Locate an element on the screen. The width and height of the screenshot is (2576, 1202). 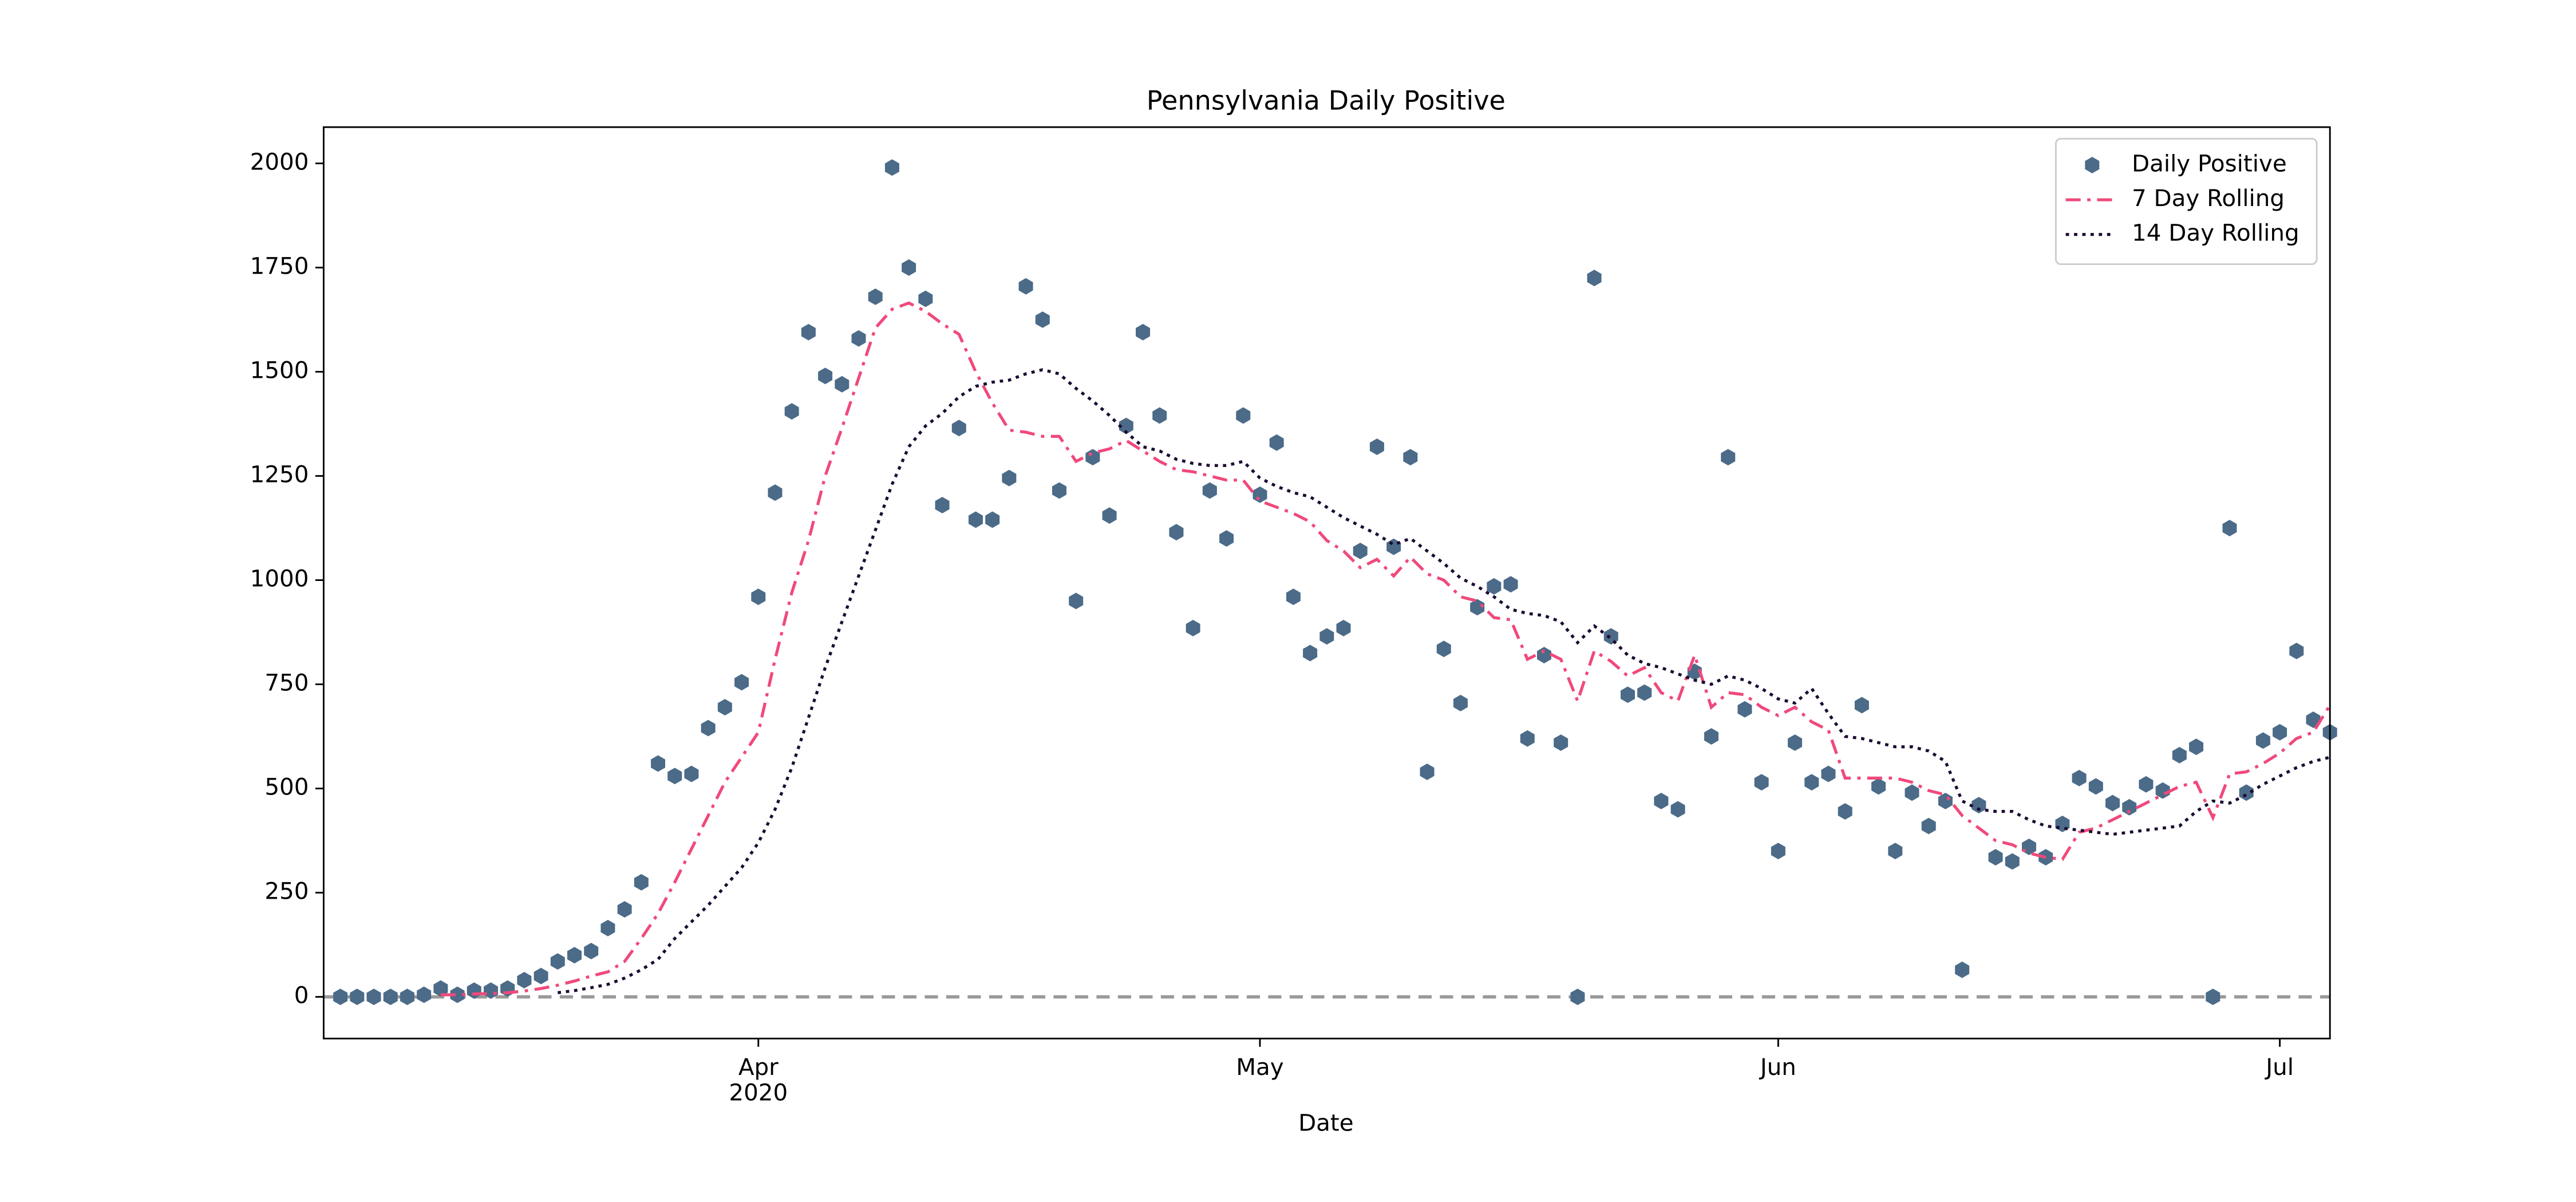
x-tick-label: May is located at coordinates (1259, 1067).